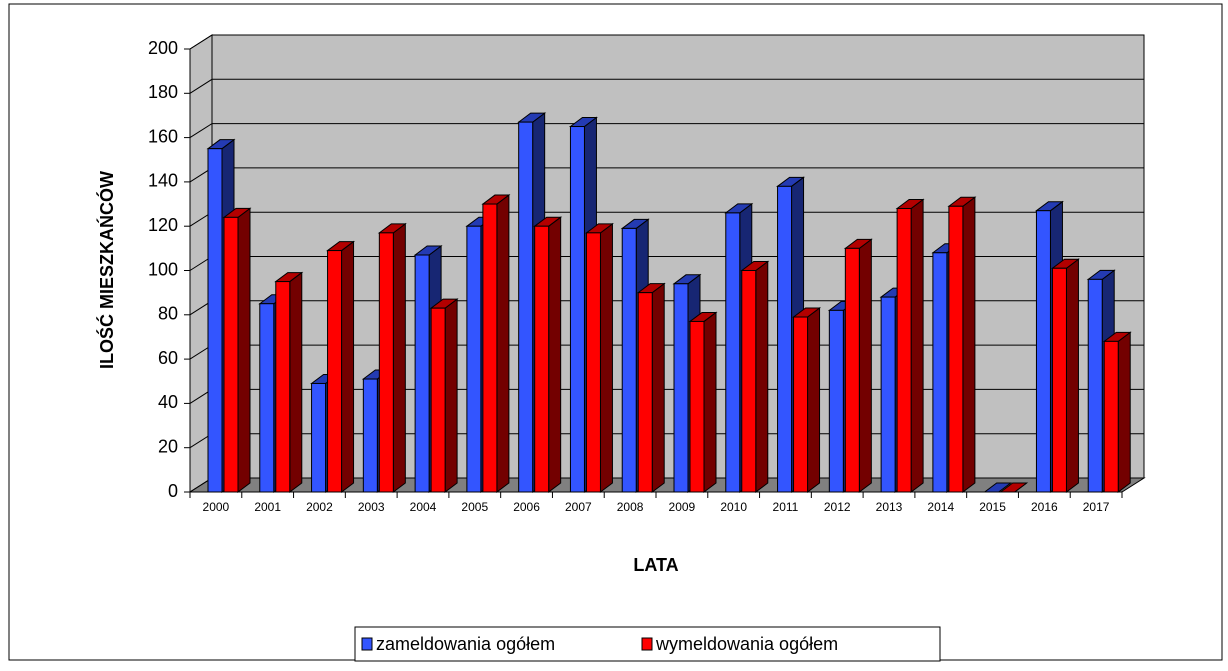  I want to click on x-tick-label: 2007, so click(578, 507).